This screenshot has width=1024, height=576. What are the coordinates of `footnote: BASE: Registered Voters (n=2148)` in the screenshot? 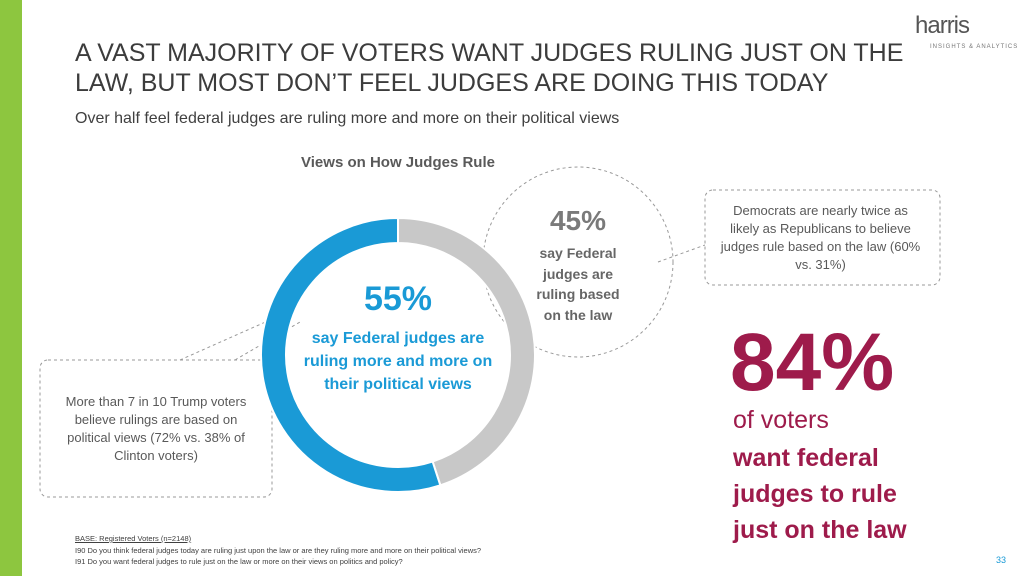 It's located at (133, 538).